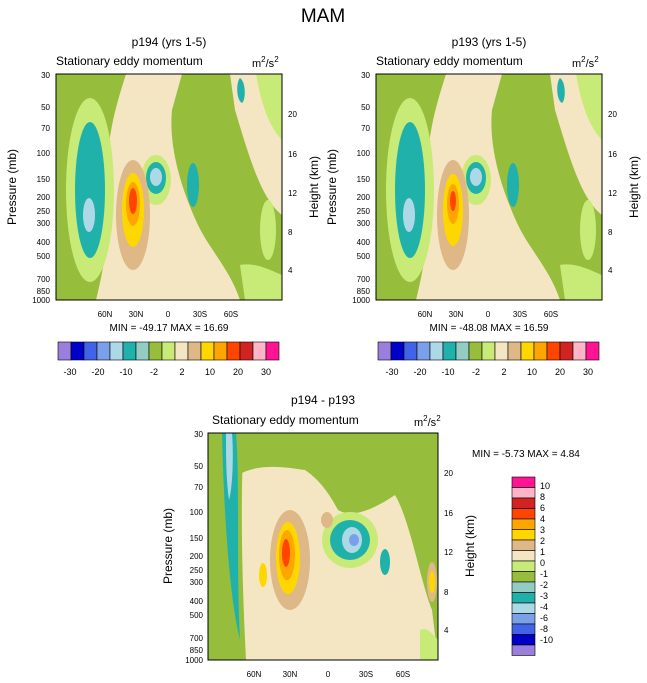  Describe the element at coordinates (545, 486) in the screenshot. I see `p3-cbar-label: 10` at that location.